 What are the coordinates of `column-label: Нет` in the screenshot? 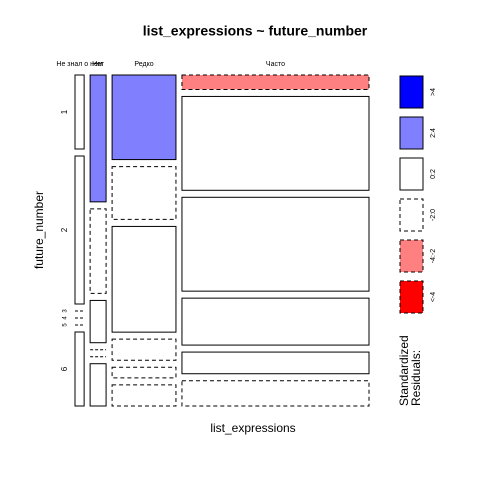 It's located at (98, 64).